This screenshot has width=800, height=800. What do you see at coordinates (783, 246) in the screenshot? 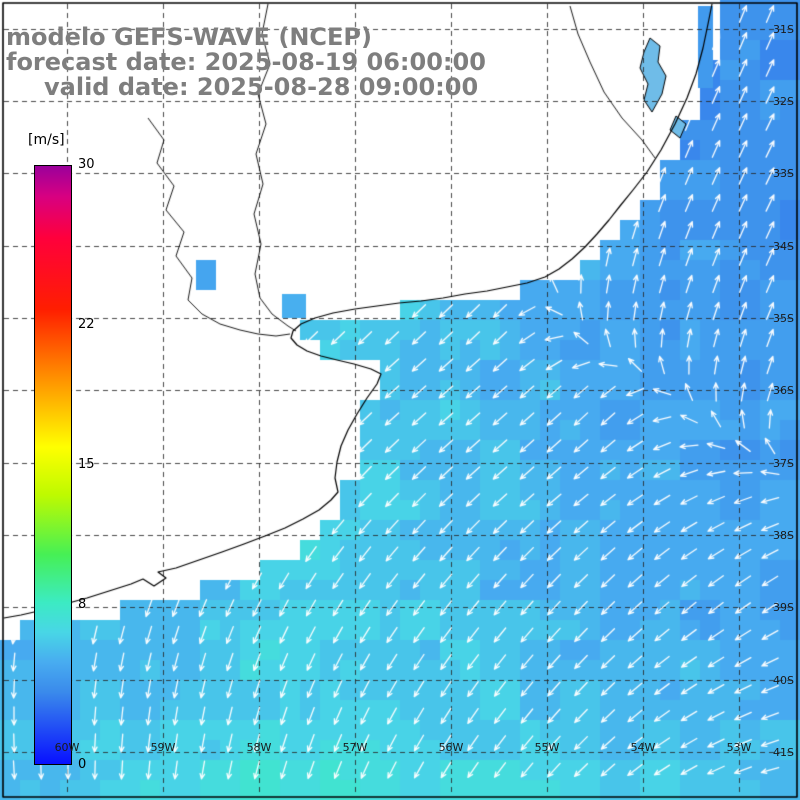
I see `latitude-label: 34S` at bounding box center [783, 246].